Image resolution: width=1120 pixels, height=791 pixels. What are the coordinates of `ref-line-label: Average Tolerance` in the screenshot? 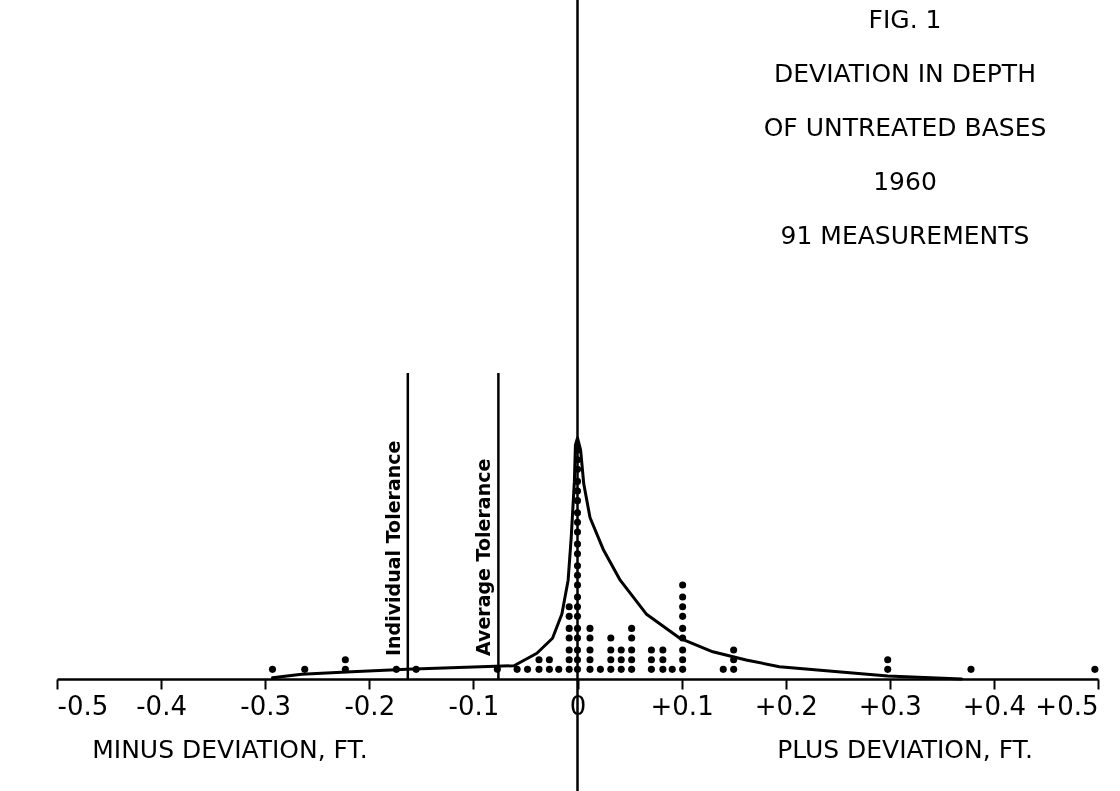 It's located at (483, 557).